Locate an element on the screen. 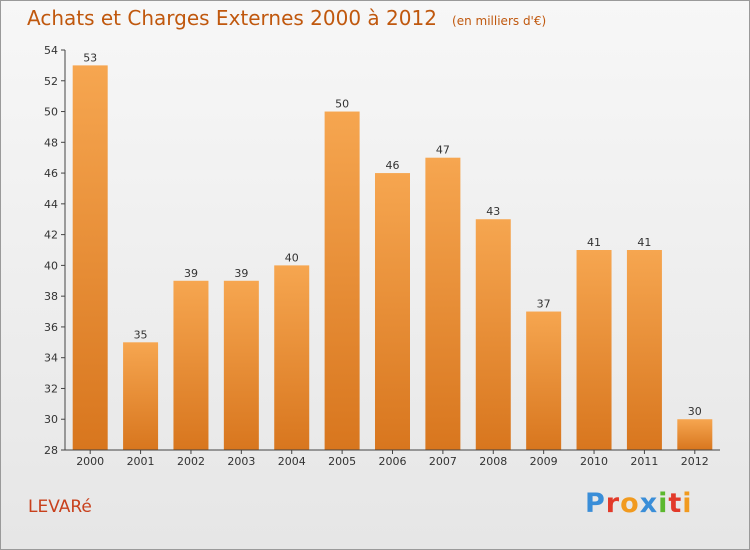 The height and width of the screenshot is (550, 750). bar-2009 is located at coordinates (544, 380).